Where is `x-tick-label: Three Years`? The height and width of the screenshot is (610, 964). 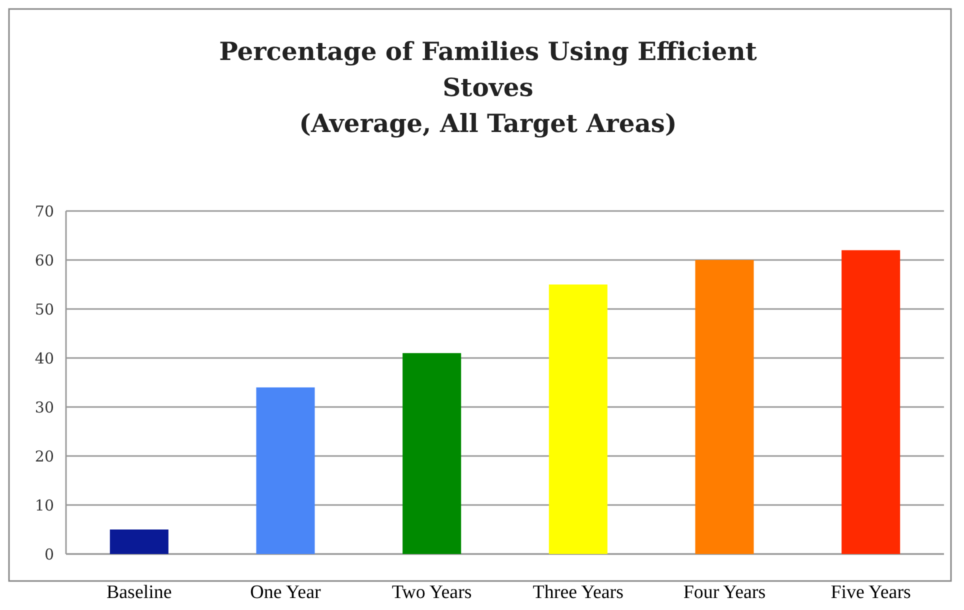 x-tick-label: Three Years is located at coordinates (578, 592).